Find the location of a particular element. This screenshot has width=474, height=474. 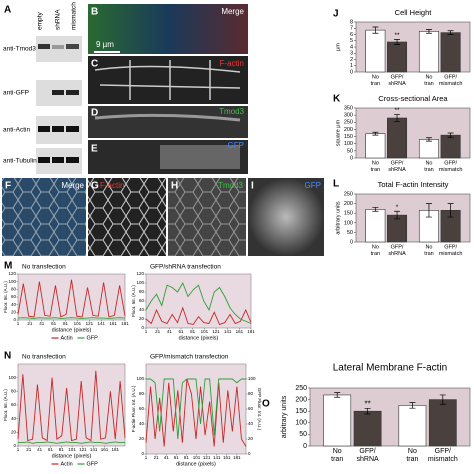

y-tick-label: 7 is located at coordinates (351, 29).